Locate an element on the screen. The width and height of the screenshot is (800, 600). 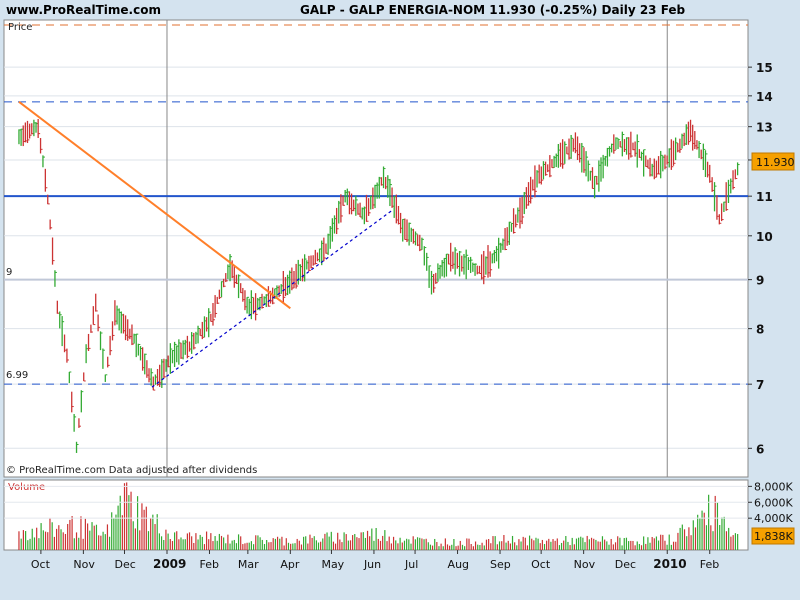
volume-y-axis: 4,000K 6,000K 8,000K is located at coordinates (398, 502).